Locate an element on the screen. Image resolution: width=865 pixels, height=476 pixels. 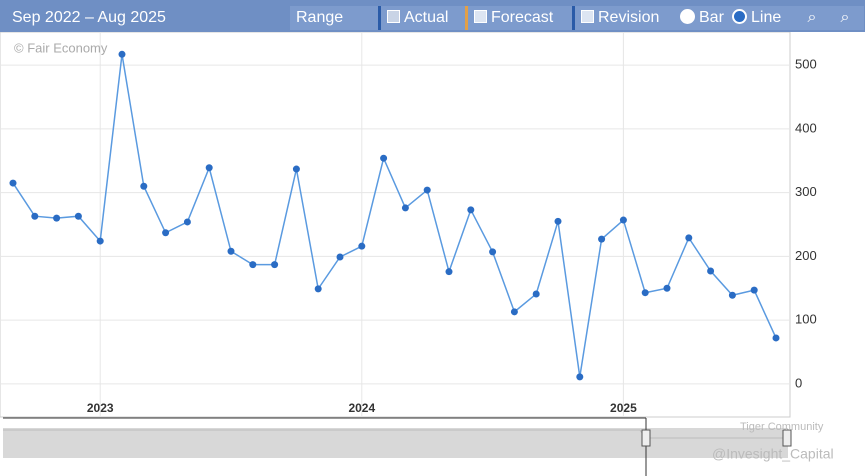
zoom-in: ⌕ is located at coordinates (812, 18).